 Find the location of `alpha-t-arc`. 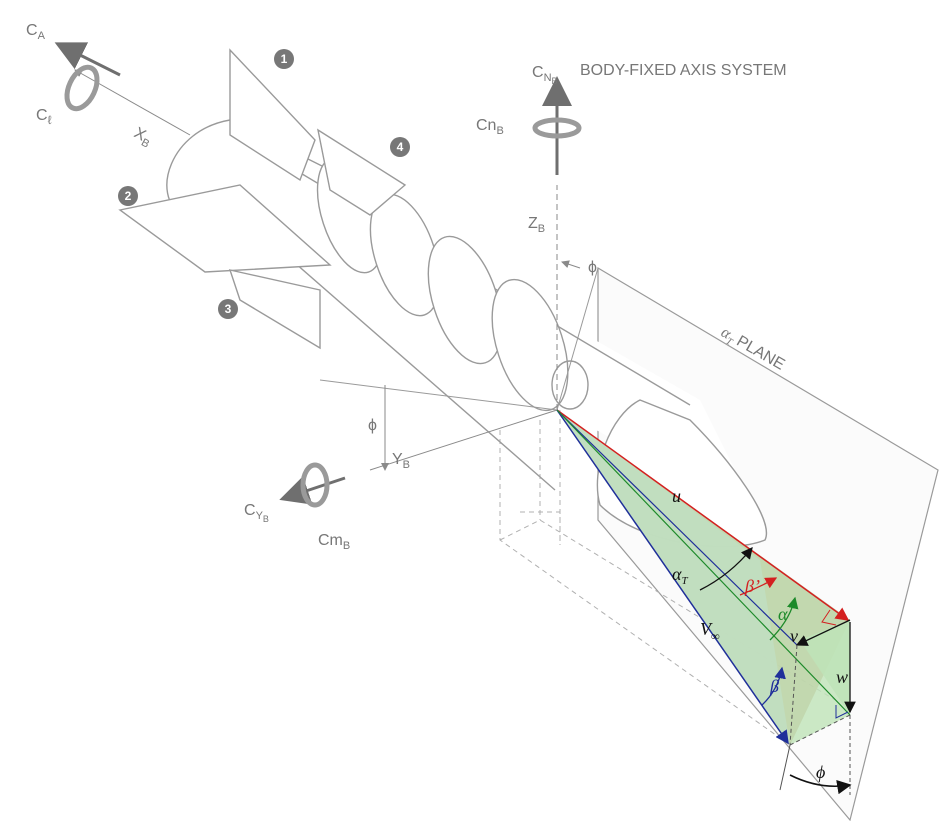

alpha-t-arc is located at coordinates (726, 568).